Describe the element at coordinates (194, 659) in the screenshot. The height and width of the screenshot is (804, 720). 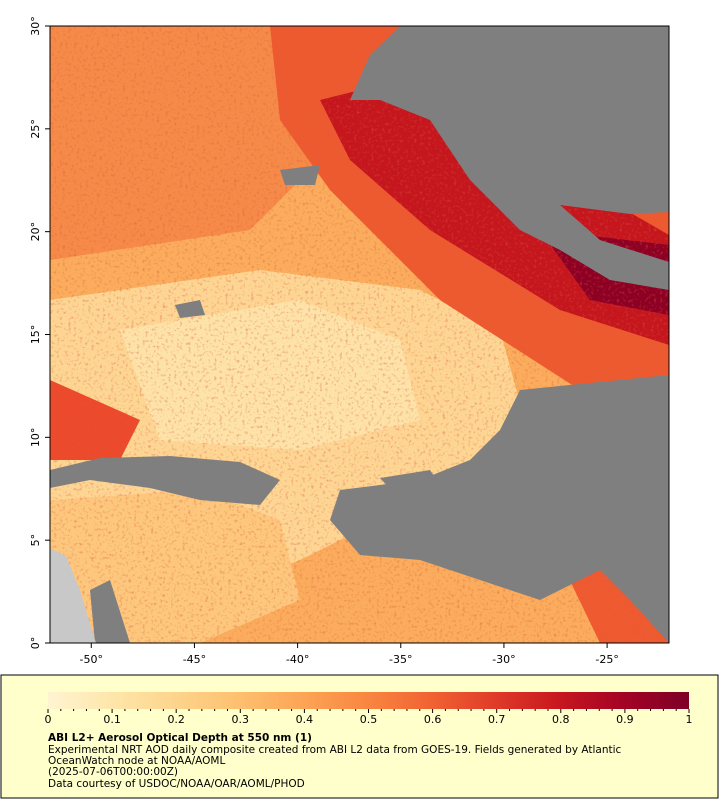
I see `x-tick-label: -45°` at that location.